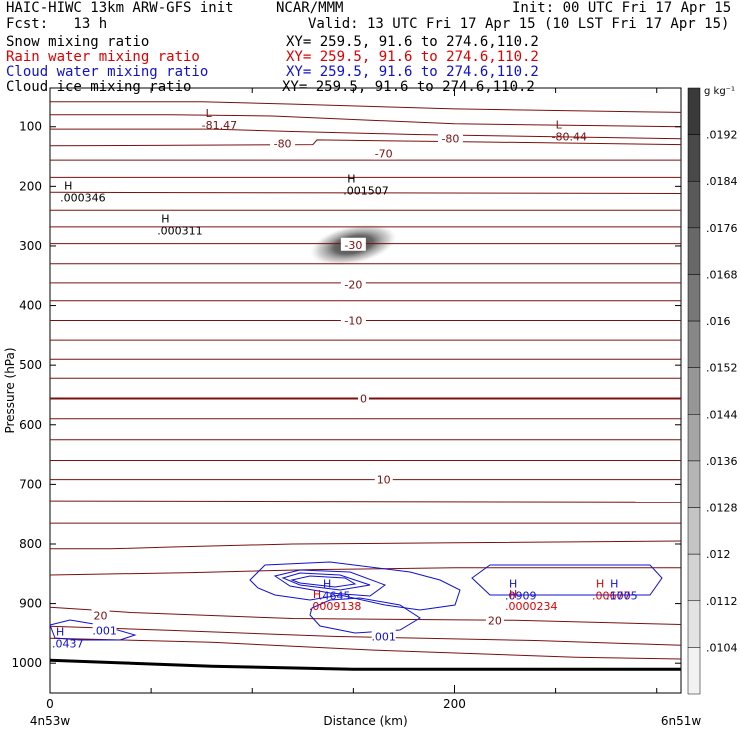 The height and width of the screenshot is (740, 740). Describe the element at coordinates (722, 274) in the screenshot. I see `colorbar-tick-label: .0168` at that location.